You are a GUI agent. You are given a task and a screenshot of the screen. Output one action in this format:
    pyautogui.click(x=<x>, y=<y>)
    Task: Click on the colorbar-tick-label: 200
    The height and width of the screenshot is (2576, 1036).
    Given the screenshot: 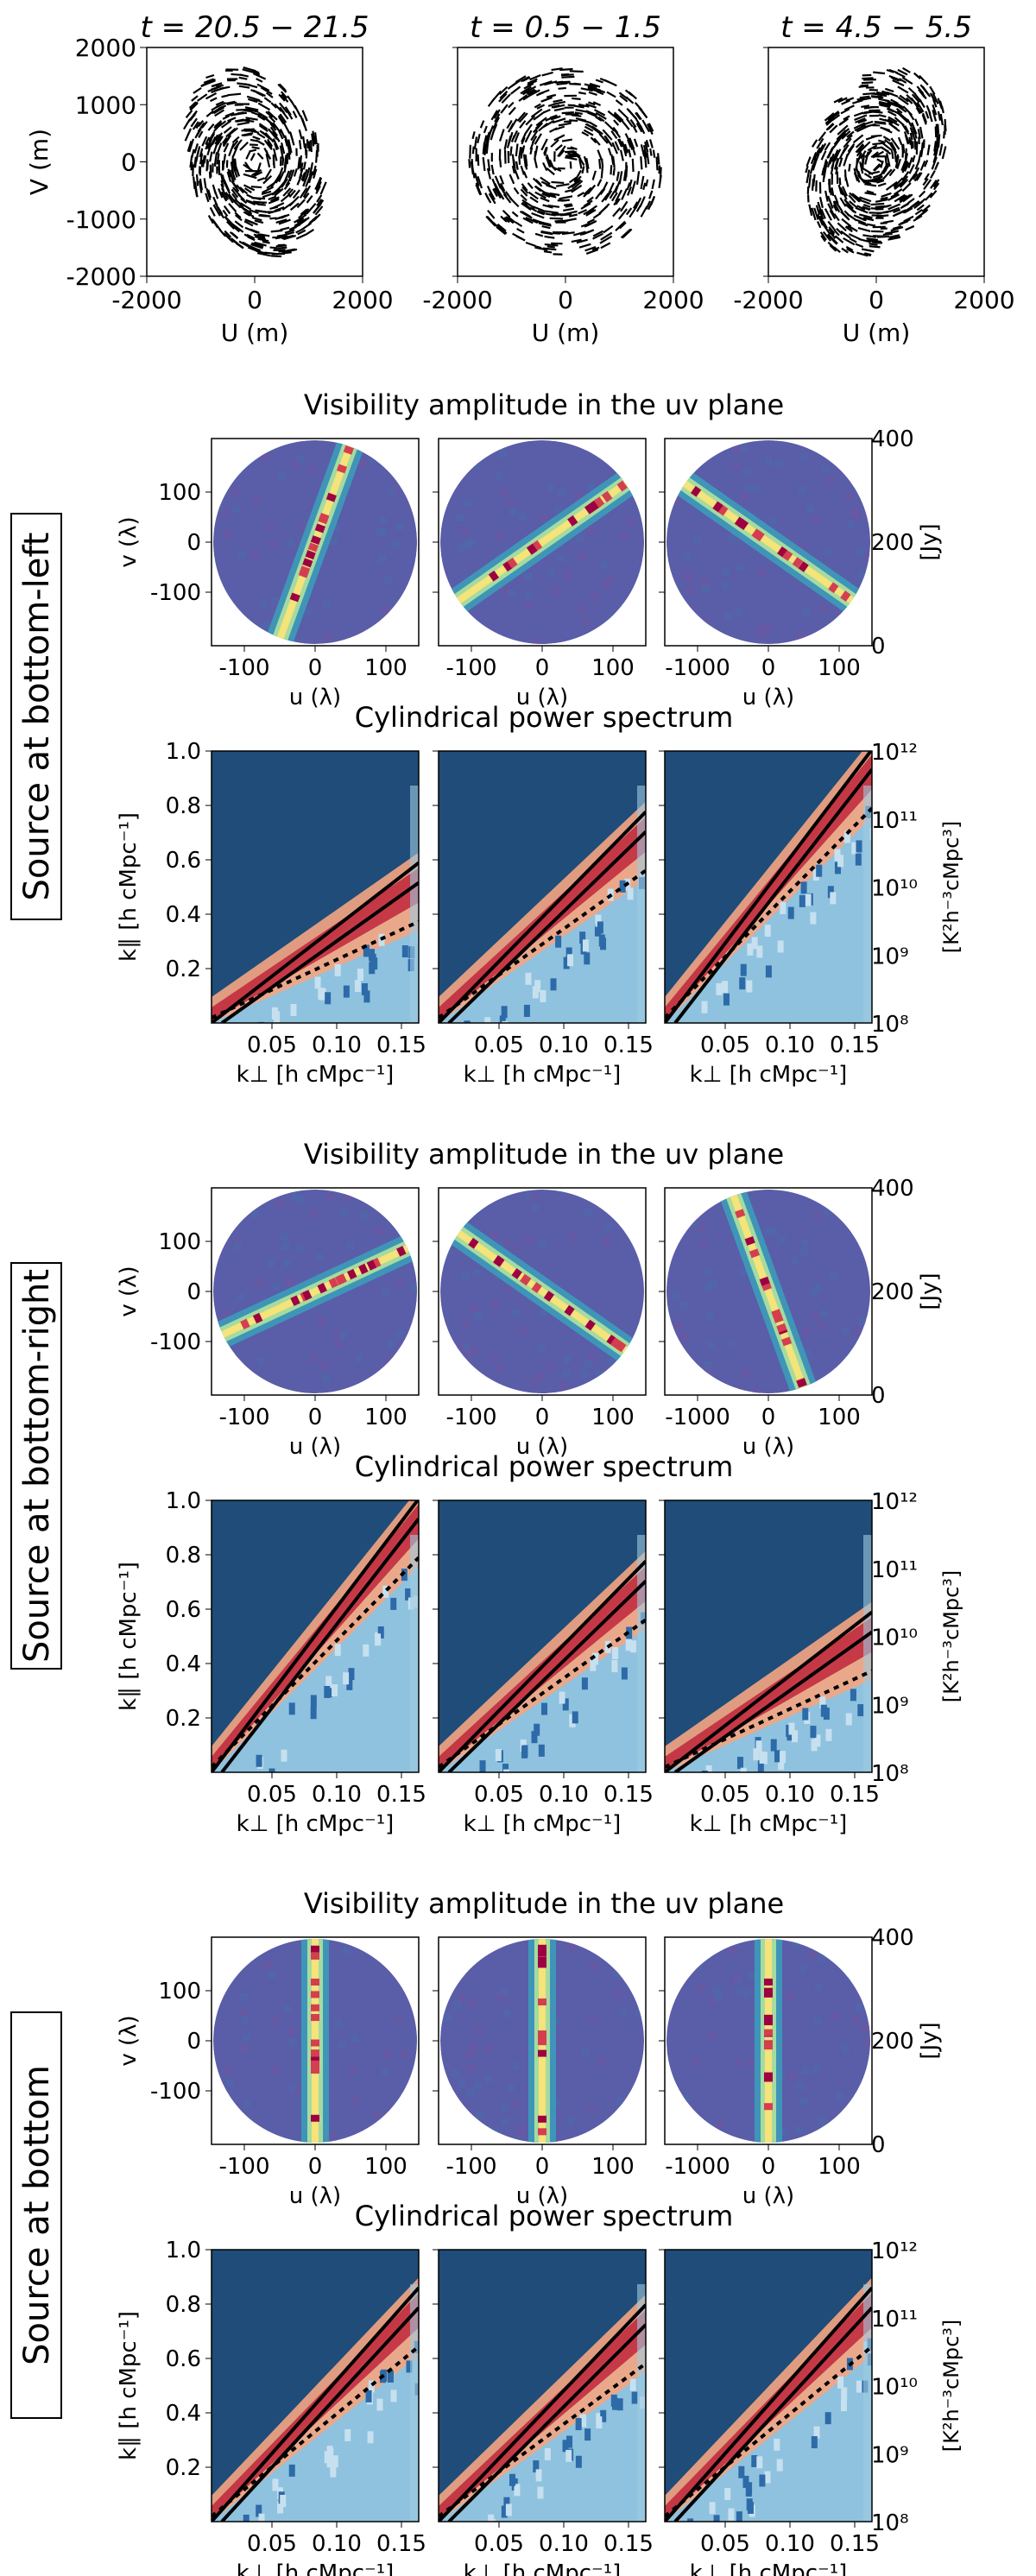 What is the action you would take?
    pyautogui.click(x=892, y=1292)
    